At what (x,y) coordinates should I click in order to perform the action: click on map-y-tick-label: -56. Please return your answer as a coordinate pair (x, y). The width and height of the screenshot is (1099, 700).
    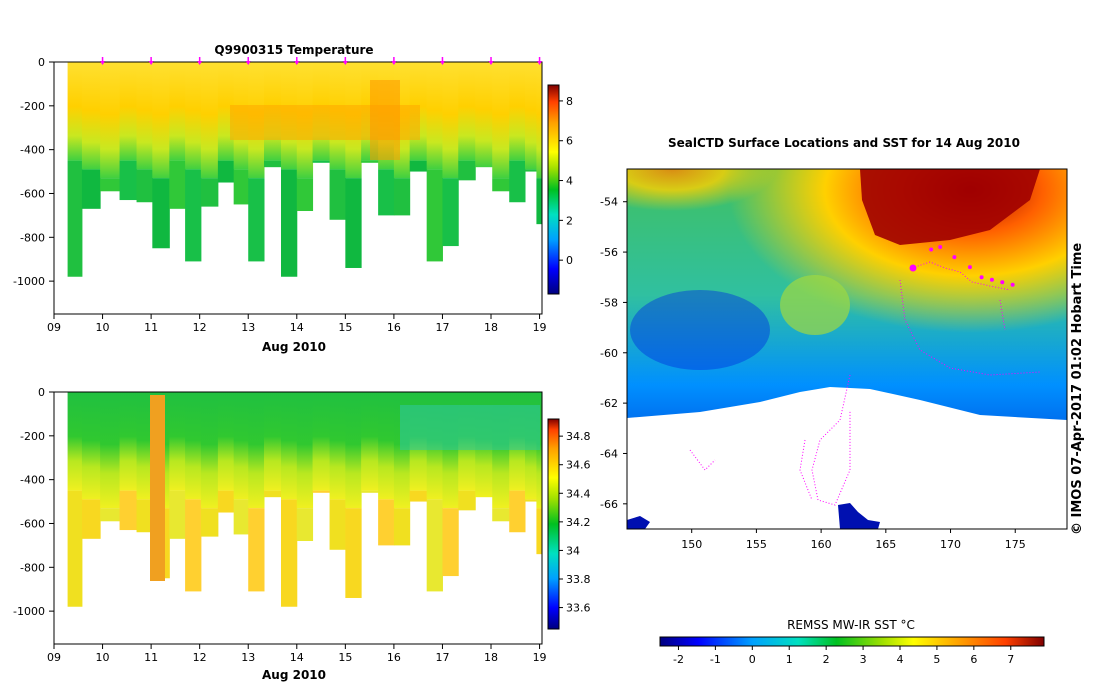
    Looking at the image, I should click on (609, 252).